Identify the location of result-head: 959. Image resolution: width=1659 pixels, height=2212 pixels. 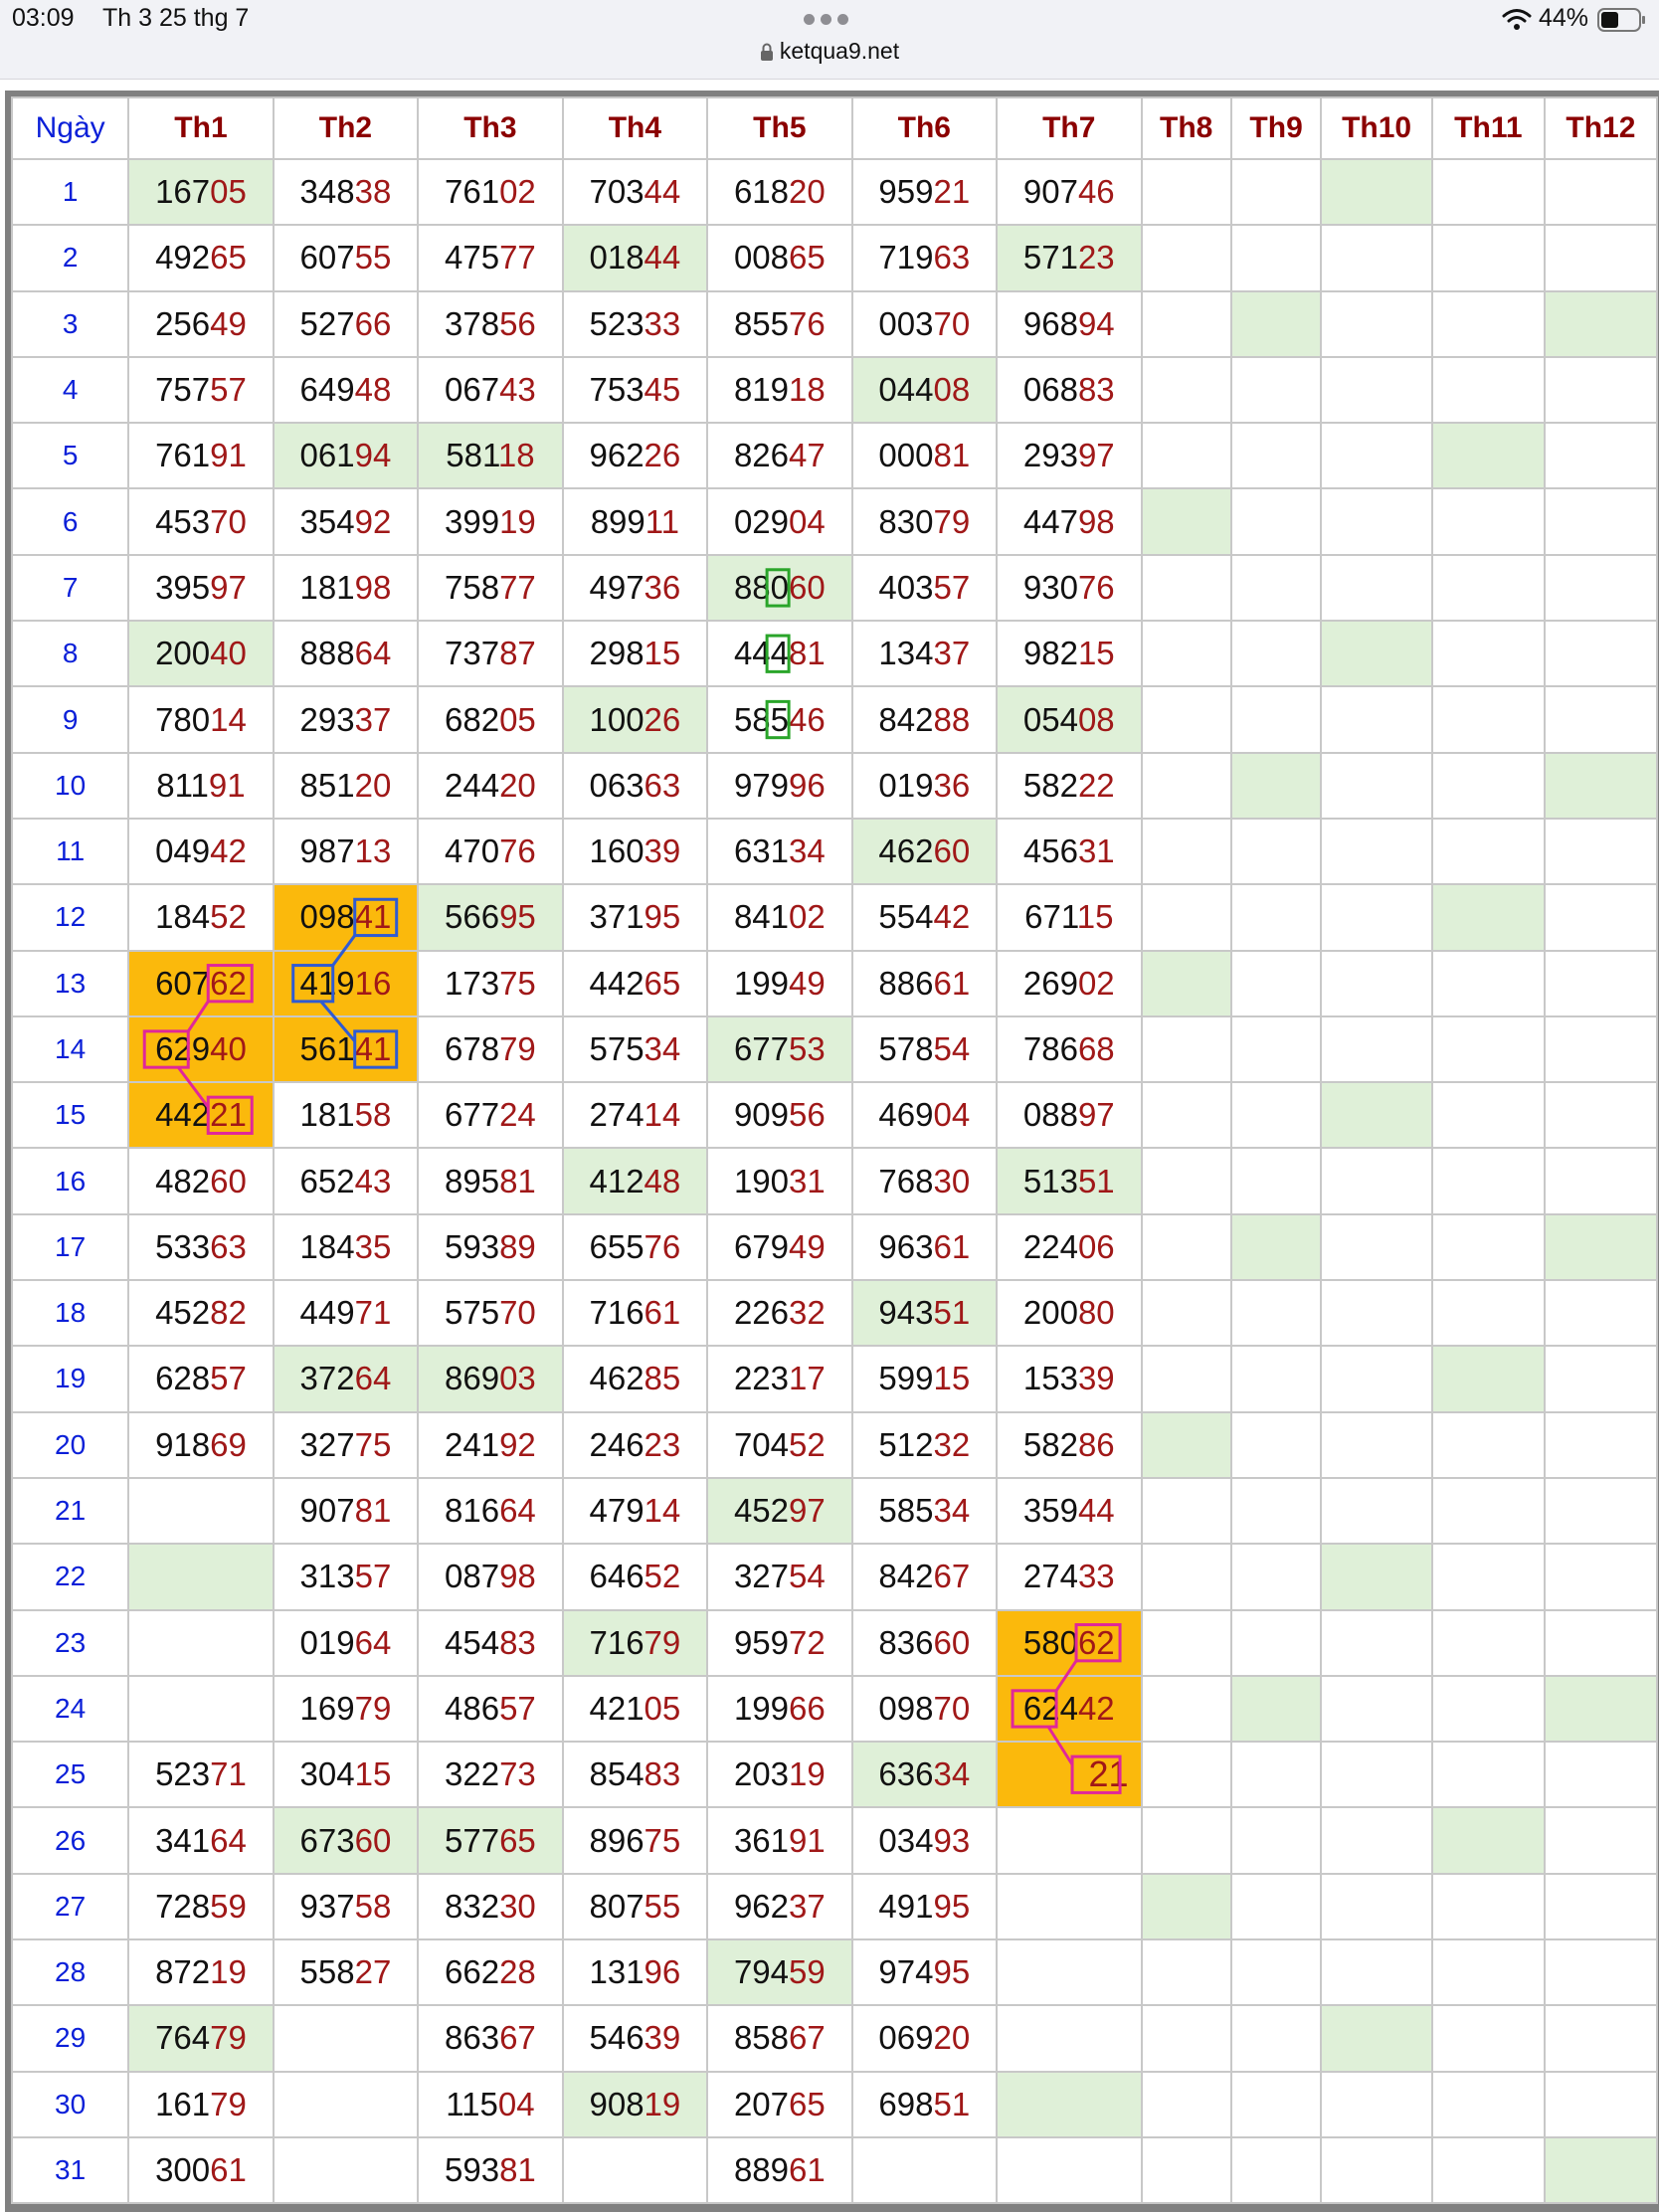
(761, 1642).